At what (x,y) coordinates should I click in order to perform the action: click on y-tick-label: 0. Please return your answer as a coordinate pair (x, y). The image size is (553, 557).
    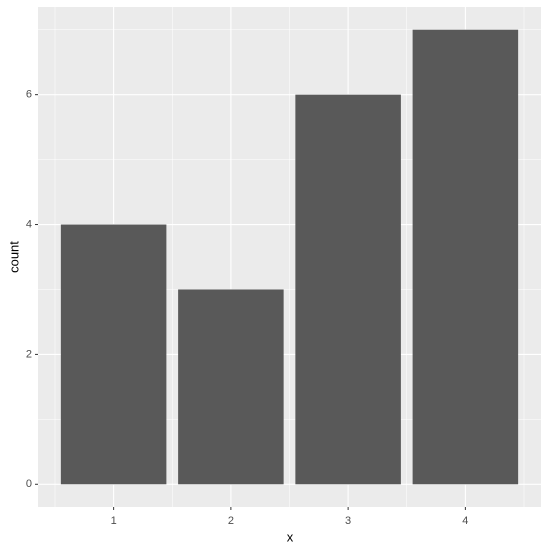
    Looking at the image, I should click on (29, 484).